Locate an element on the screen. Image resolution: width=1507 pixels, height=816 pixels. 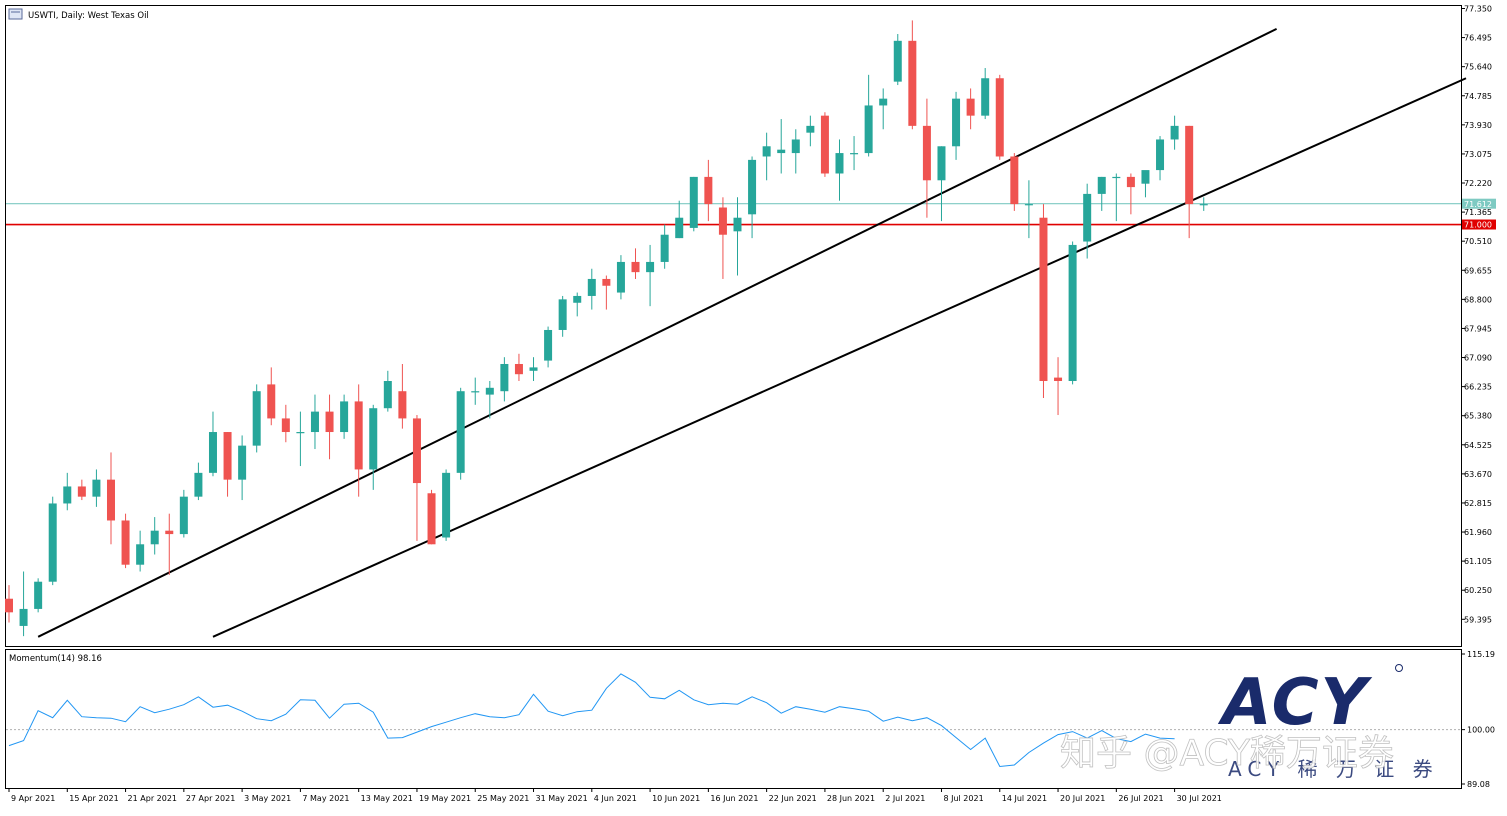
registered-mark-icon is located at coordinates (1399, 668).